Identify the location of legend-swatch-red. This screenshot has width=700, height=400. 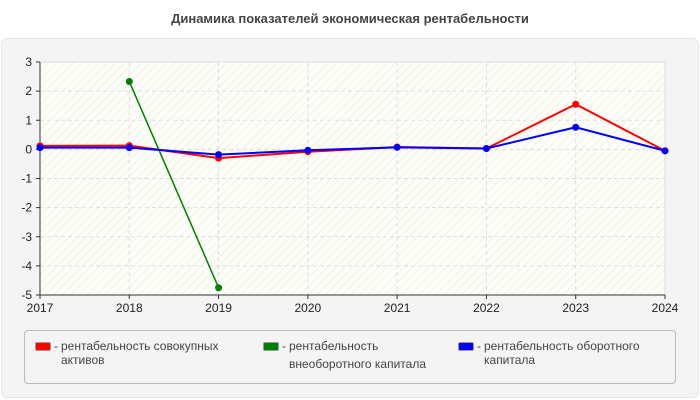
(43, 346).